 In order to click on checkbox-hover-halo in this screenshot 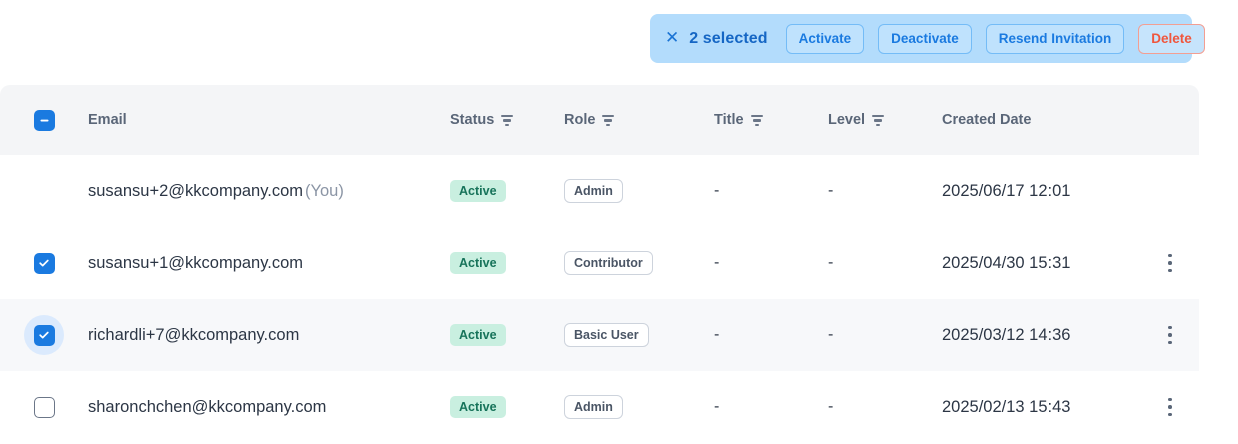, I will do `click(44, 335)`.